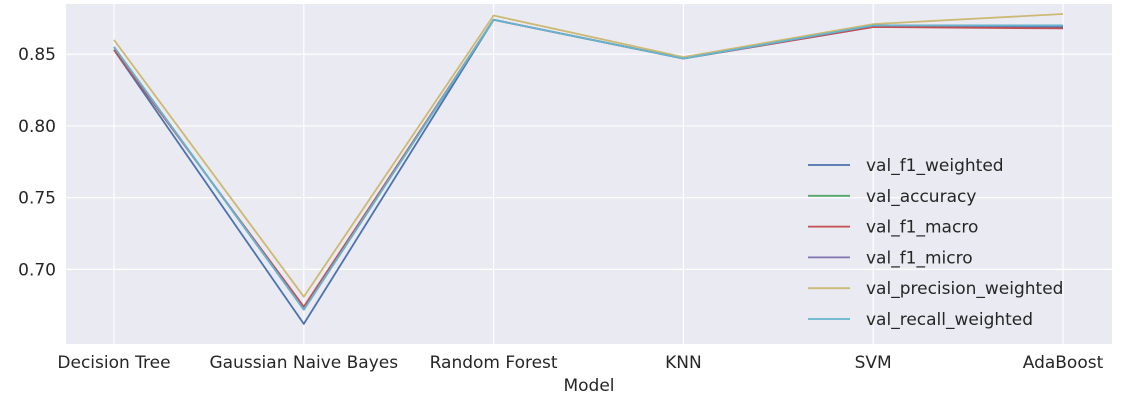  Describe the element at coordinates (921, 197) in the screenshot. I see `legend-label: val_accuracy` at that location.